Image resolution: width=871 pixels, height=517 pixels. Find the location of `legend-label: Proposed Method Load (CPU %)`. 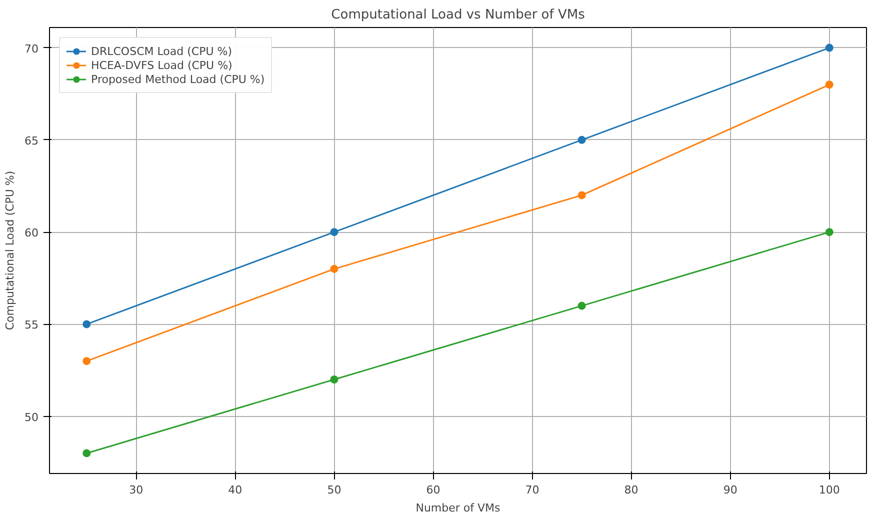

legend-label: Proposed Method Load (CPU %) is located at coordinates (178, 79).